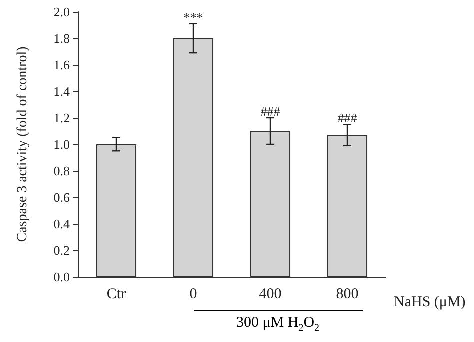 This screenshot has width=474, height=342. Describe the element at coordinates (347, 294) in the screenshot. I see `x-tick-label: 800` at that location.